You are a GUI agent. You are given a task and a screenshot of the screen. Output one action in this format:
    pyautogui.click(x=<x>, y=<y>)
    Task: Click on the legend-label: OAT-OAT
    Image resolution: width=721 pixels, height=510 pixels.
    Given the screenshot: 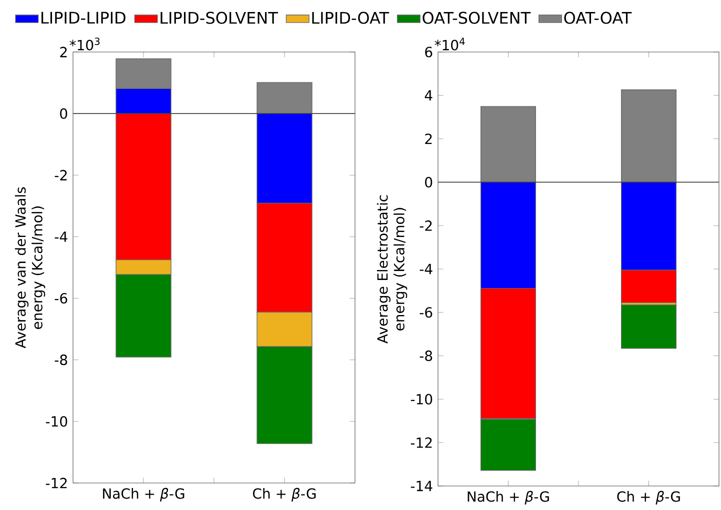 What is the action you would take?
    pyautogui.click(x=598, y=18)
    